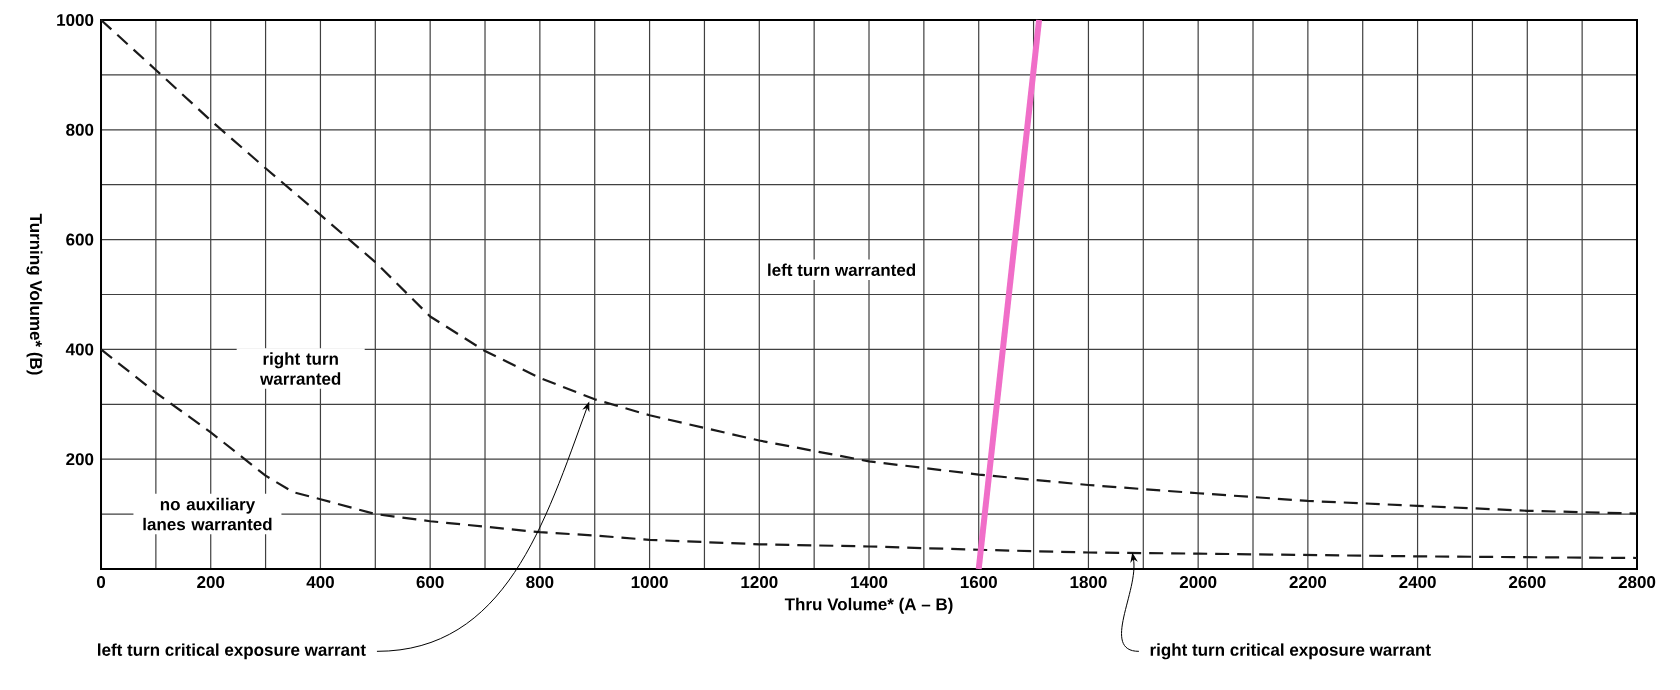  Describe the element at coordinates (211, 582) in the screenshot. I see `x-tick-label: 200` at that location.